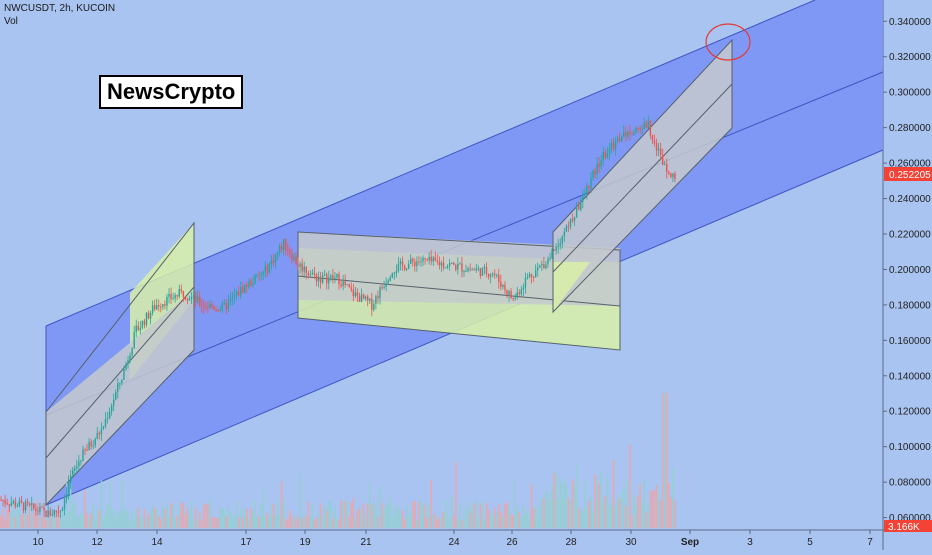 Image resolution: width=932 pixels, height=555 pixels. Describe the element at coordinates (512, 542) in the screenshot. I see `time-tick-label: 26` at that location.